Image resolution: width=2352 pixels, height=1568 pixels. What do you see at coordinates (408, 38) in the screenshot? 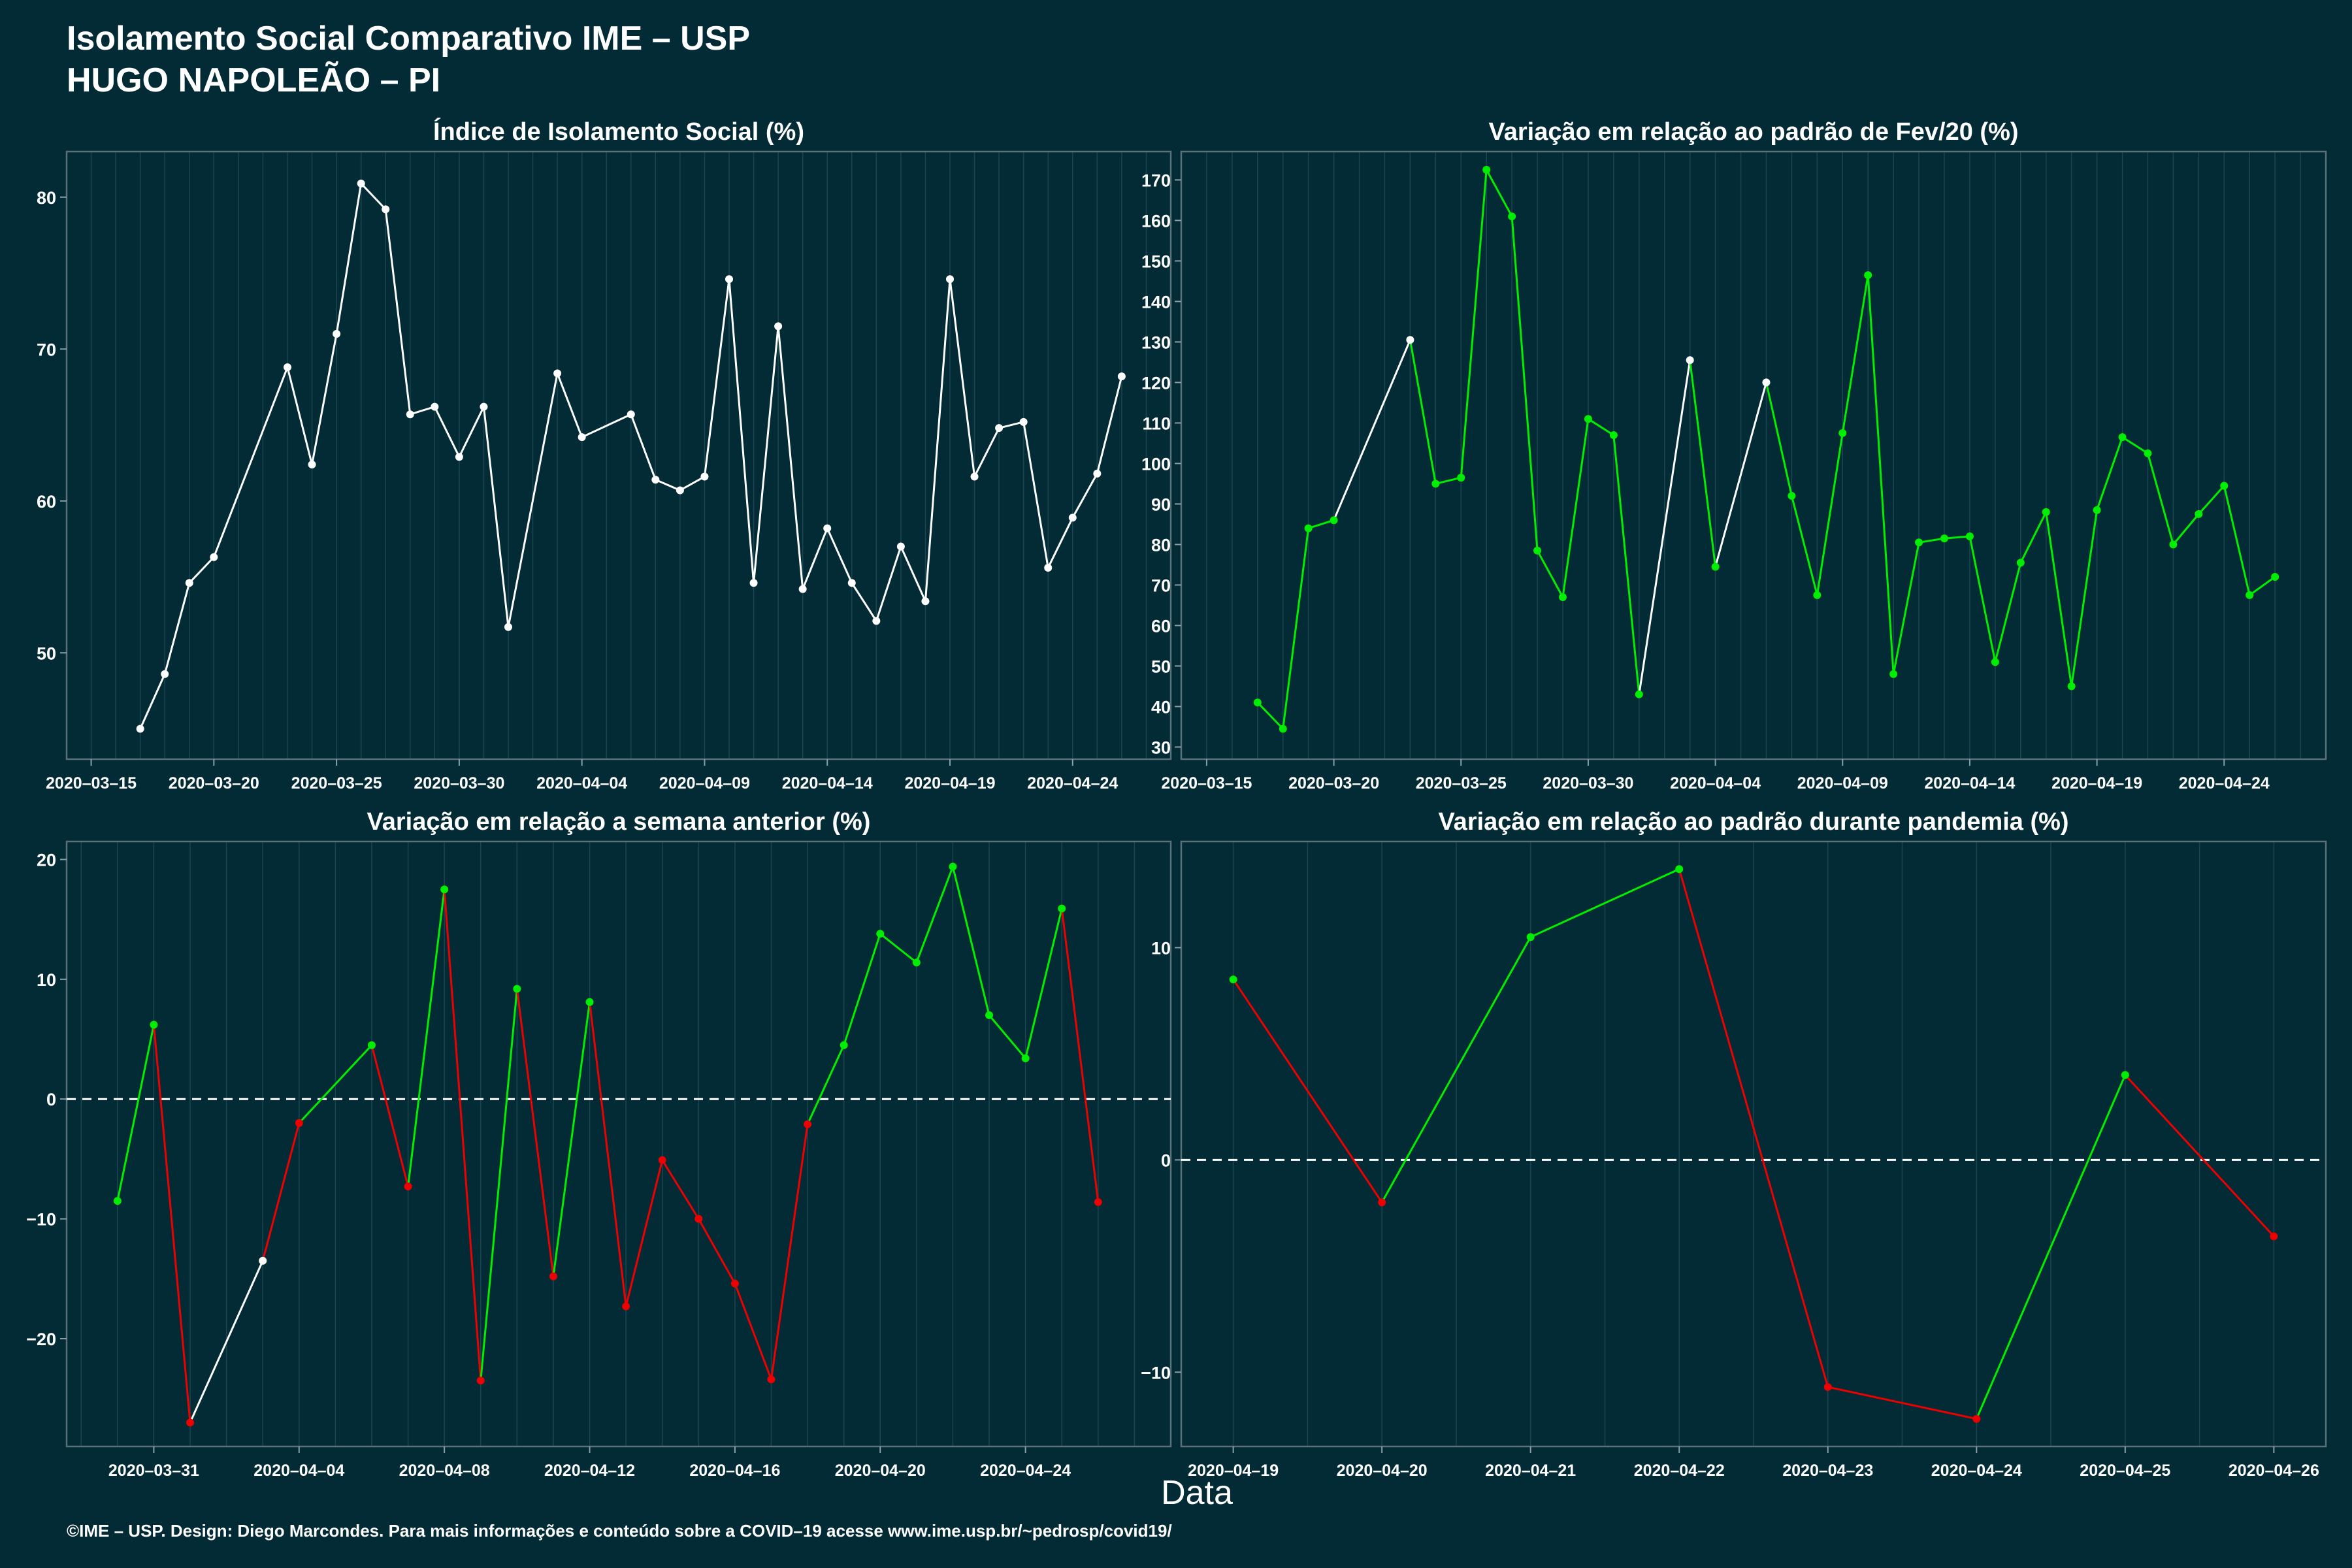
I see `main-title-line1: Isolamento Social Comparativo IME – USP` at bounding box center [408, 38].